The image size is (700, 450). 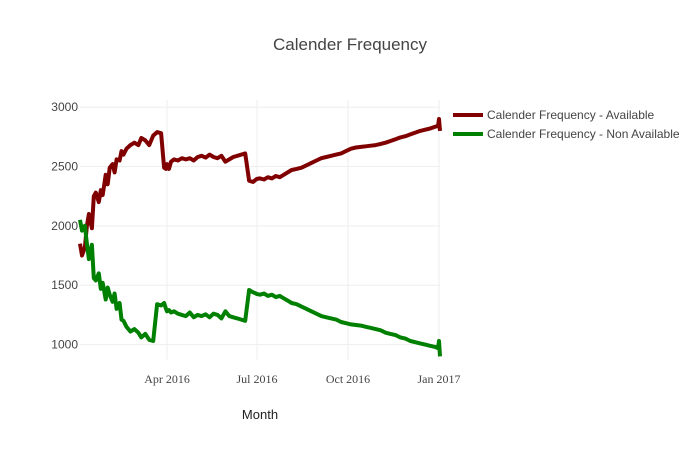 I want to click on x-tick-label: Jul 2016, so click(x=257, y=379).